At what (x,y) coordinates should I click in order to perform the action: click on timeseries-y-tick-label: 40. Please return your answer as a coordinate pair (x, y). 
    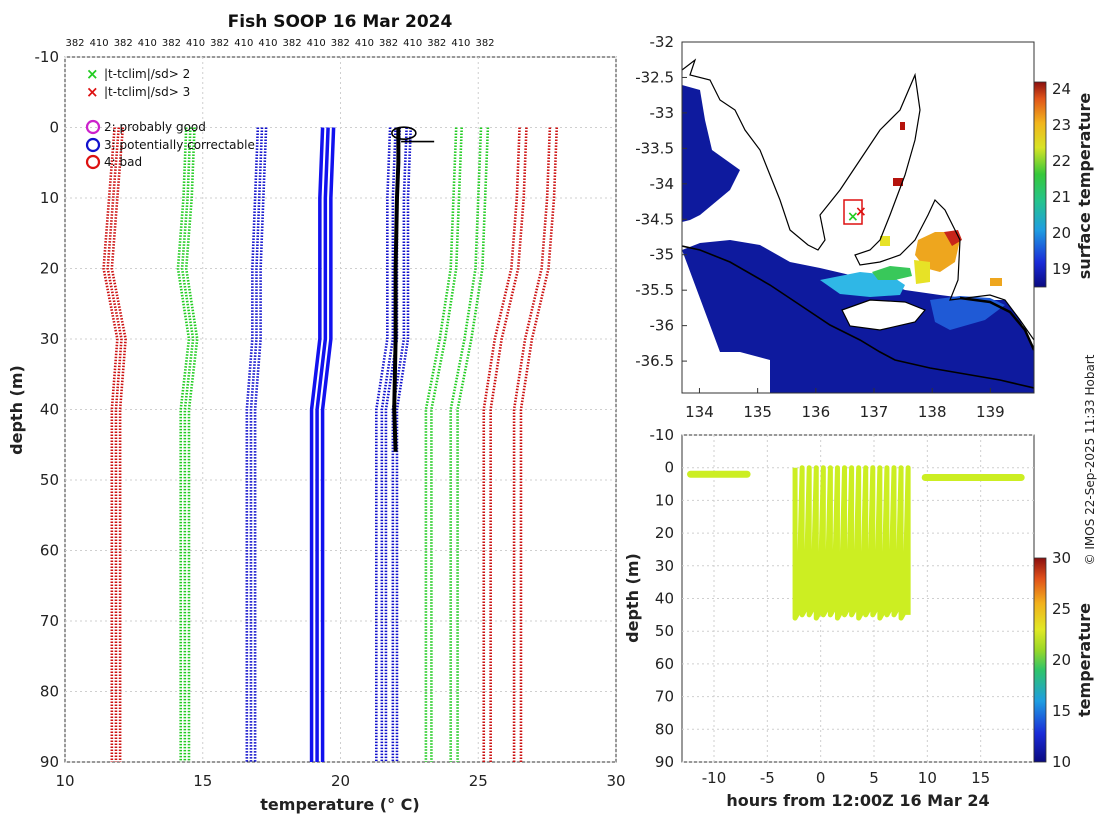
    Looking at the image, I should click on (664, 599).